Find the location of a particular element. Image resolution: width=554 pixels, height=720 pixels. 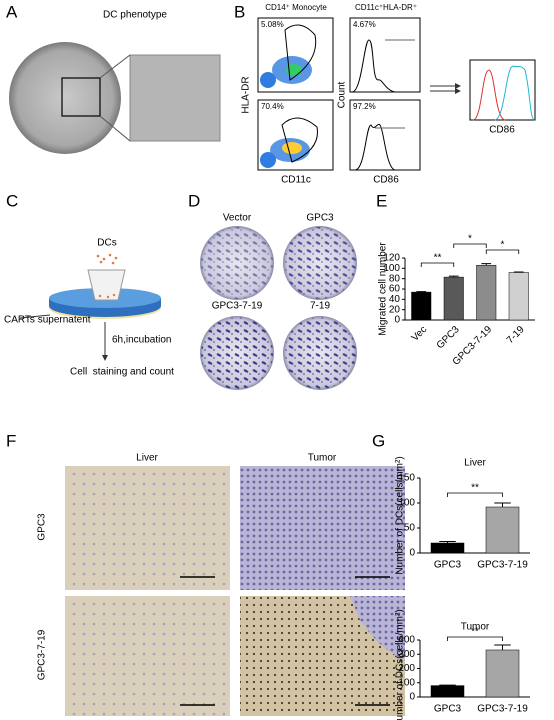

y-tick-label: 60 is located at coordinates (395, 289).